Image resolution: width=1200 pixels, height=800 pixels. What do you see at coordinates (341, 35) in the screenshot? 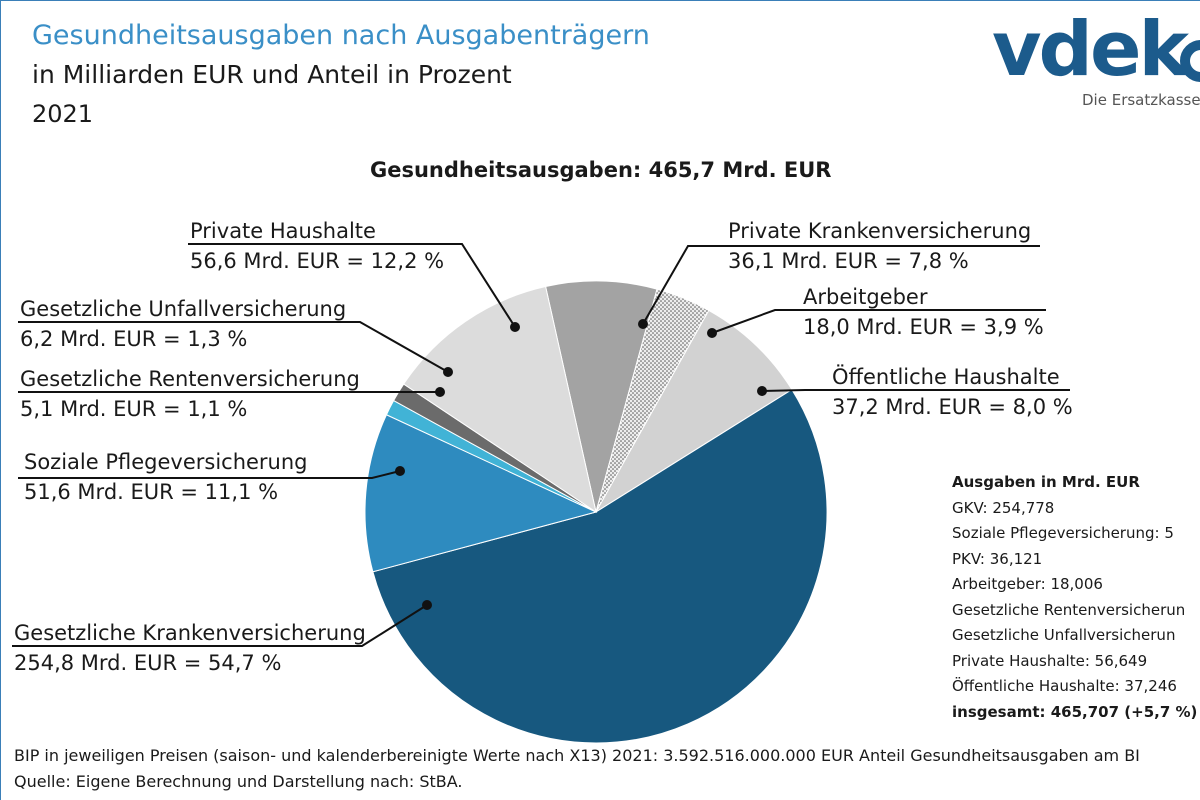
I see `chart-title: Gesundheitsausgaben nach Ausgabenträgern` at bounding box center [341, 35].